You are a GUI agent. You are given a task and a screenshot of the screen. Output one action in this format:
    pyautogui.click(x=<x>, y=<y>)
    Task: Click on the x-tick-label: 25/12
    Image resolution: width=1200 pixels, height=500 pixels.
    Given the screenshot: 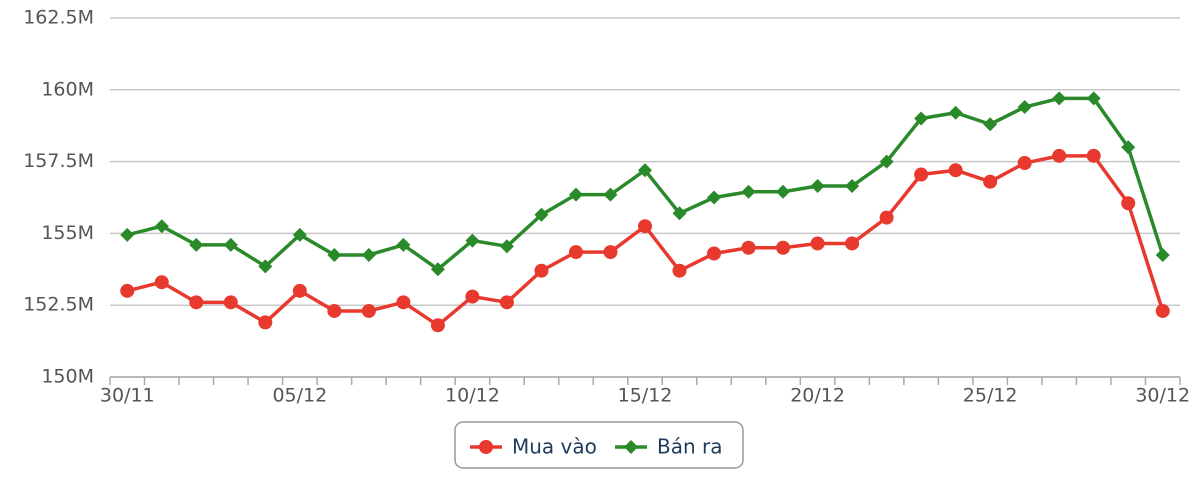 What is the action you would take?
    pyautogui.click(x=990, y=396)
    